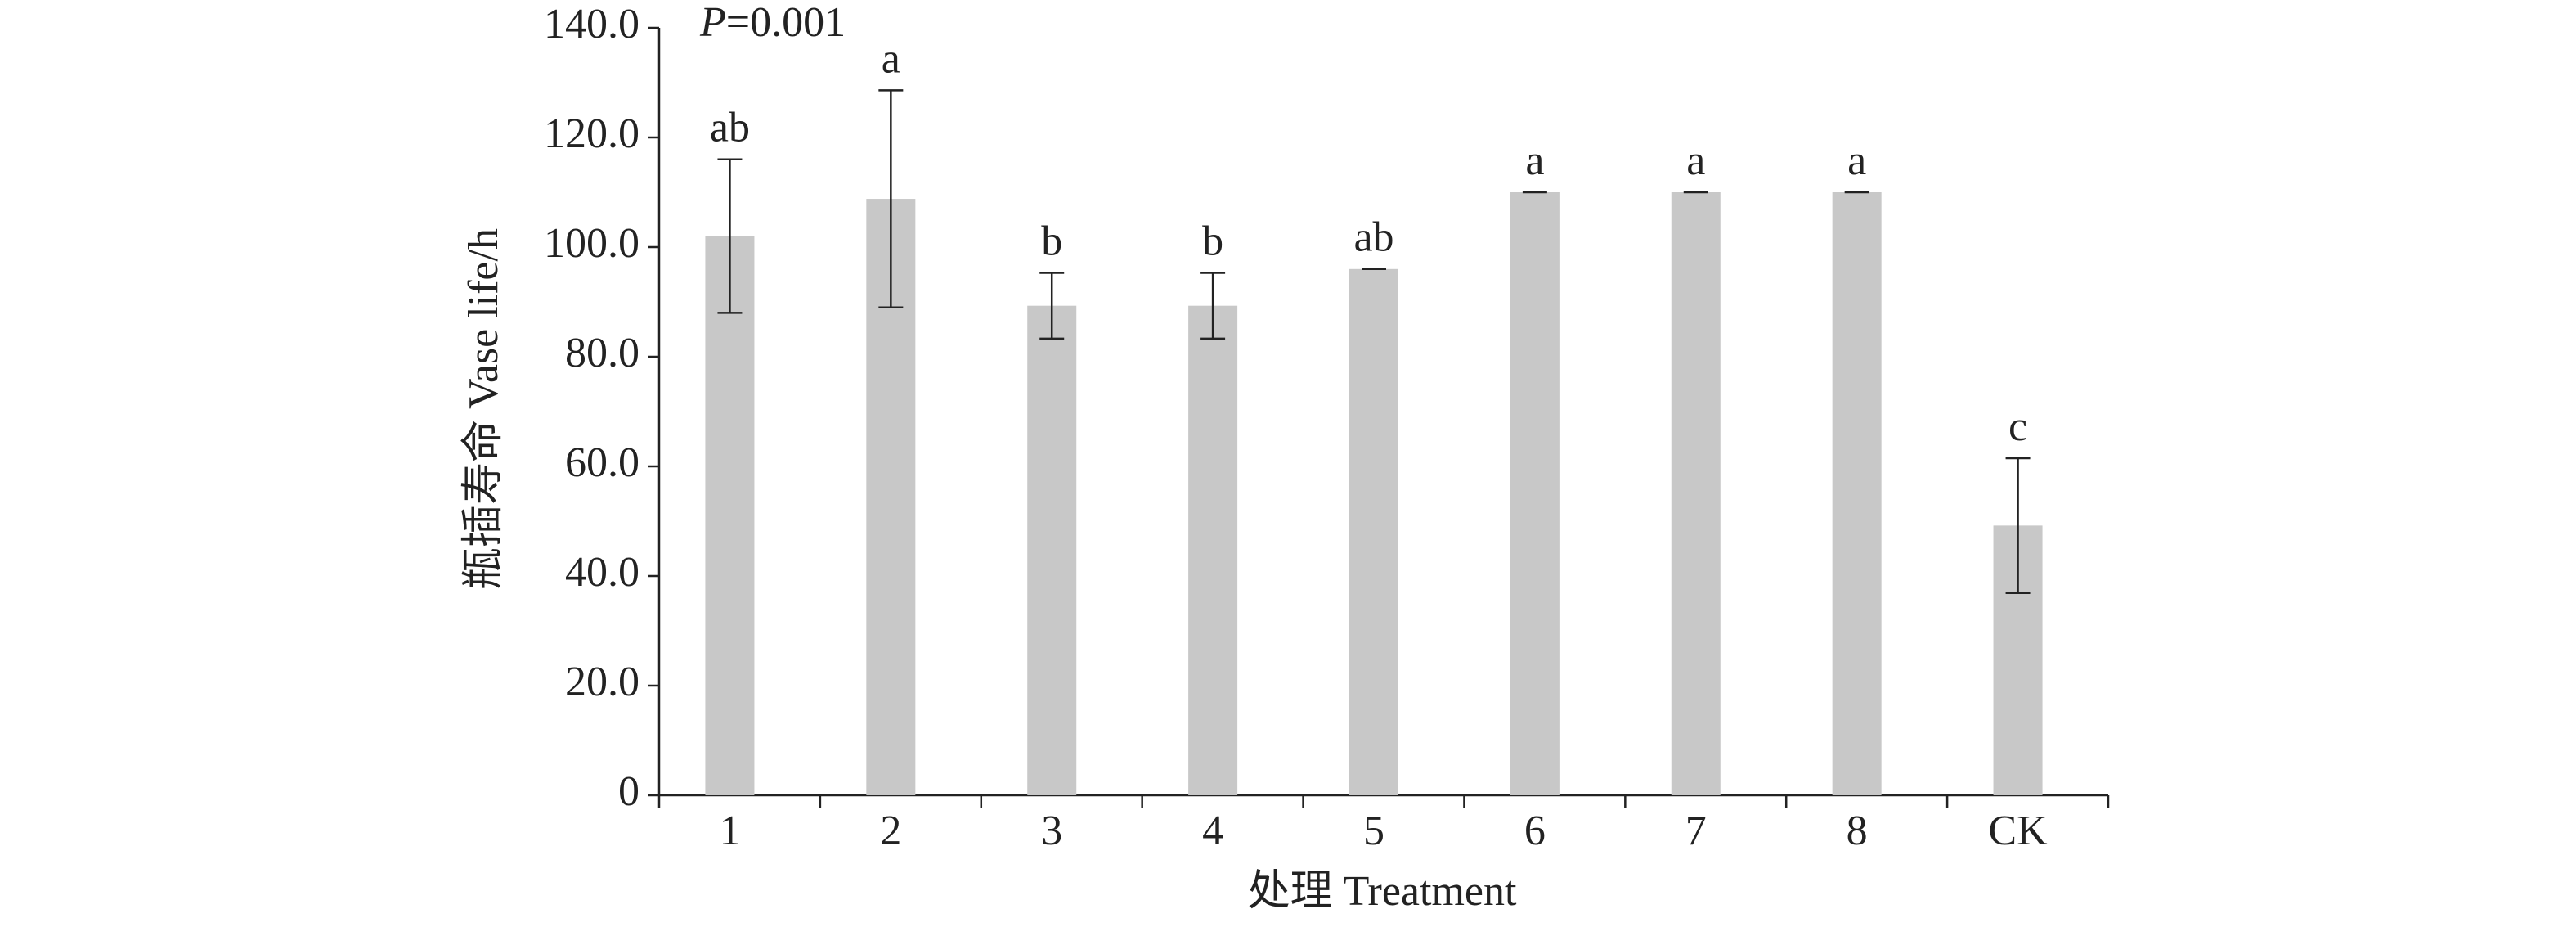  What do you see at coordinates (2017, 427) in the screenshot?
I see `data-label: c` at bounding box center [2017, 427].